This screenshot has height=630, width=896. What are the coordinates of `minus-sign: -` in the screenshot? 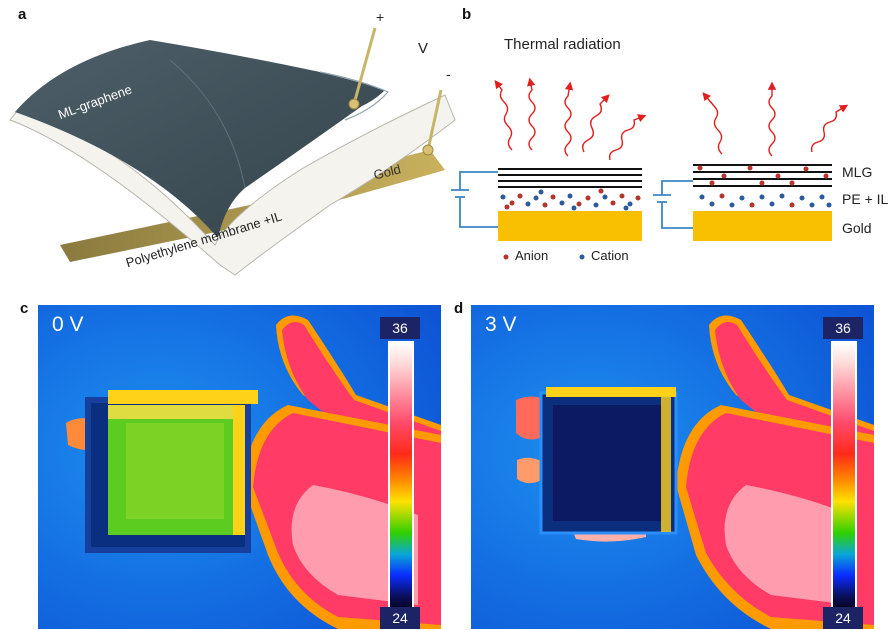 It's located at (448, 74).